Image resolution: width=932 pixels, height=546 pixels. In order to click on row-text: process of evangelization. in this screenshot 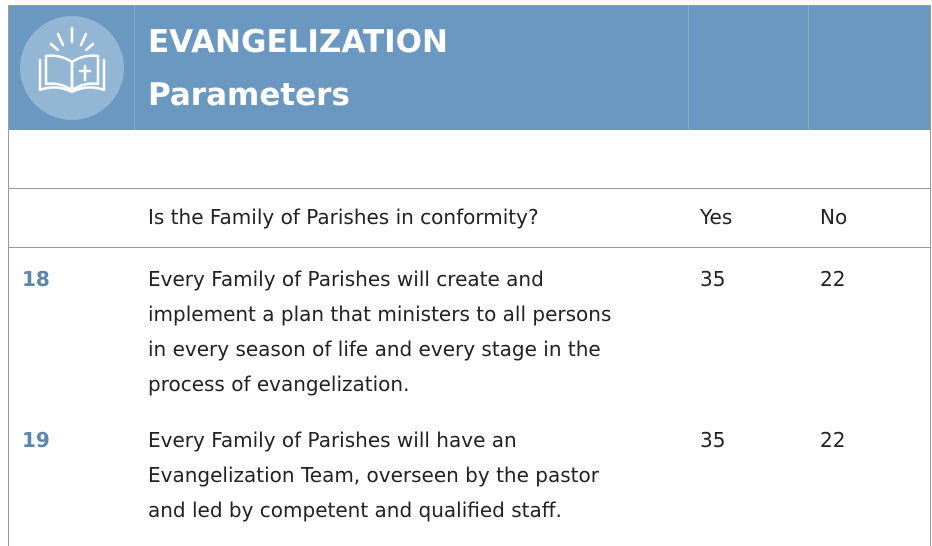, I will do `click(279, 384)`.